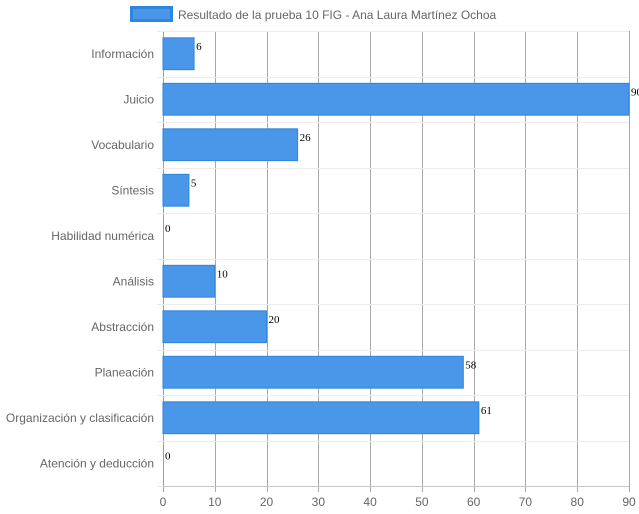  What do you see at coordinates (306, 138) in the screenshot?
I see `bar-value-label: 26` at bounding box center [306, 138].